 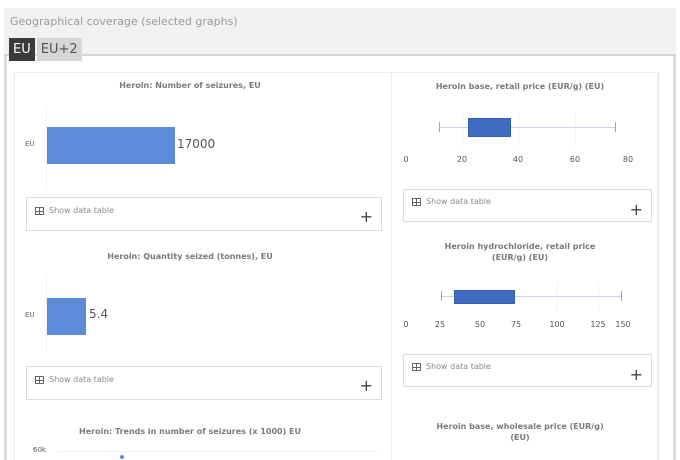 I want to click on hcl-retail-box, so click(x=484, y=297).